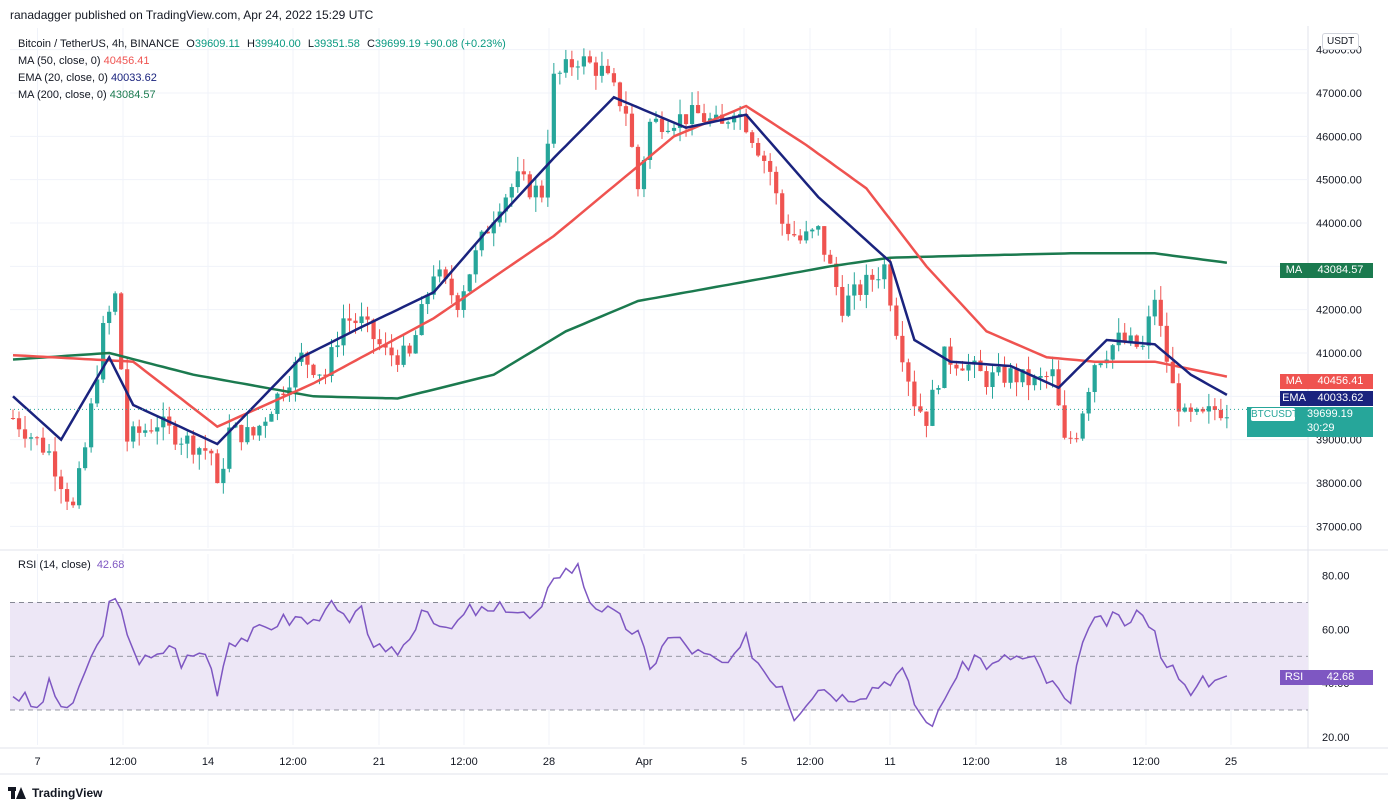  What do you see at coordinates (1339, 527) in the screenshot?
I see `y-tick-label: 37000.00` at bounding box center [1339, 527].